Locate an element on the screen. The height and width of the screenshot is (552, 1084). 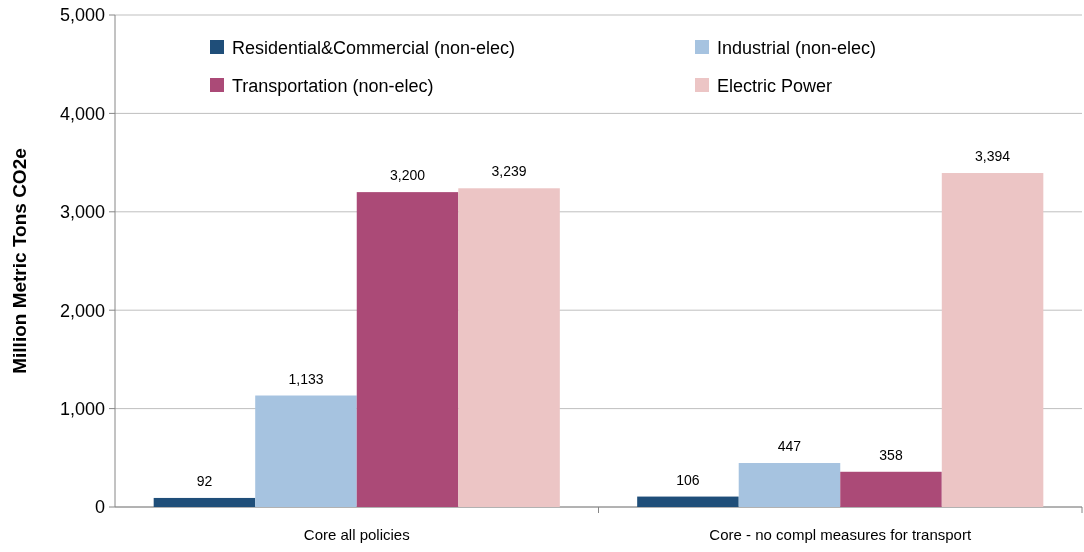
legend-label: Residential&Commercial (non-elec) is located at coordinates (374, 48).